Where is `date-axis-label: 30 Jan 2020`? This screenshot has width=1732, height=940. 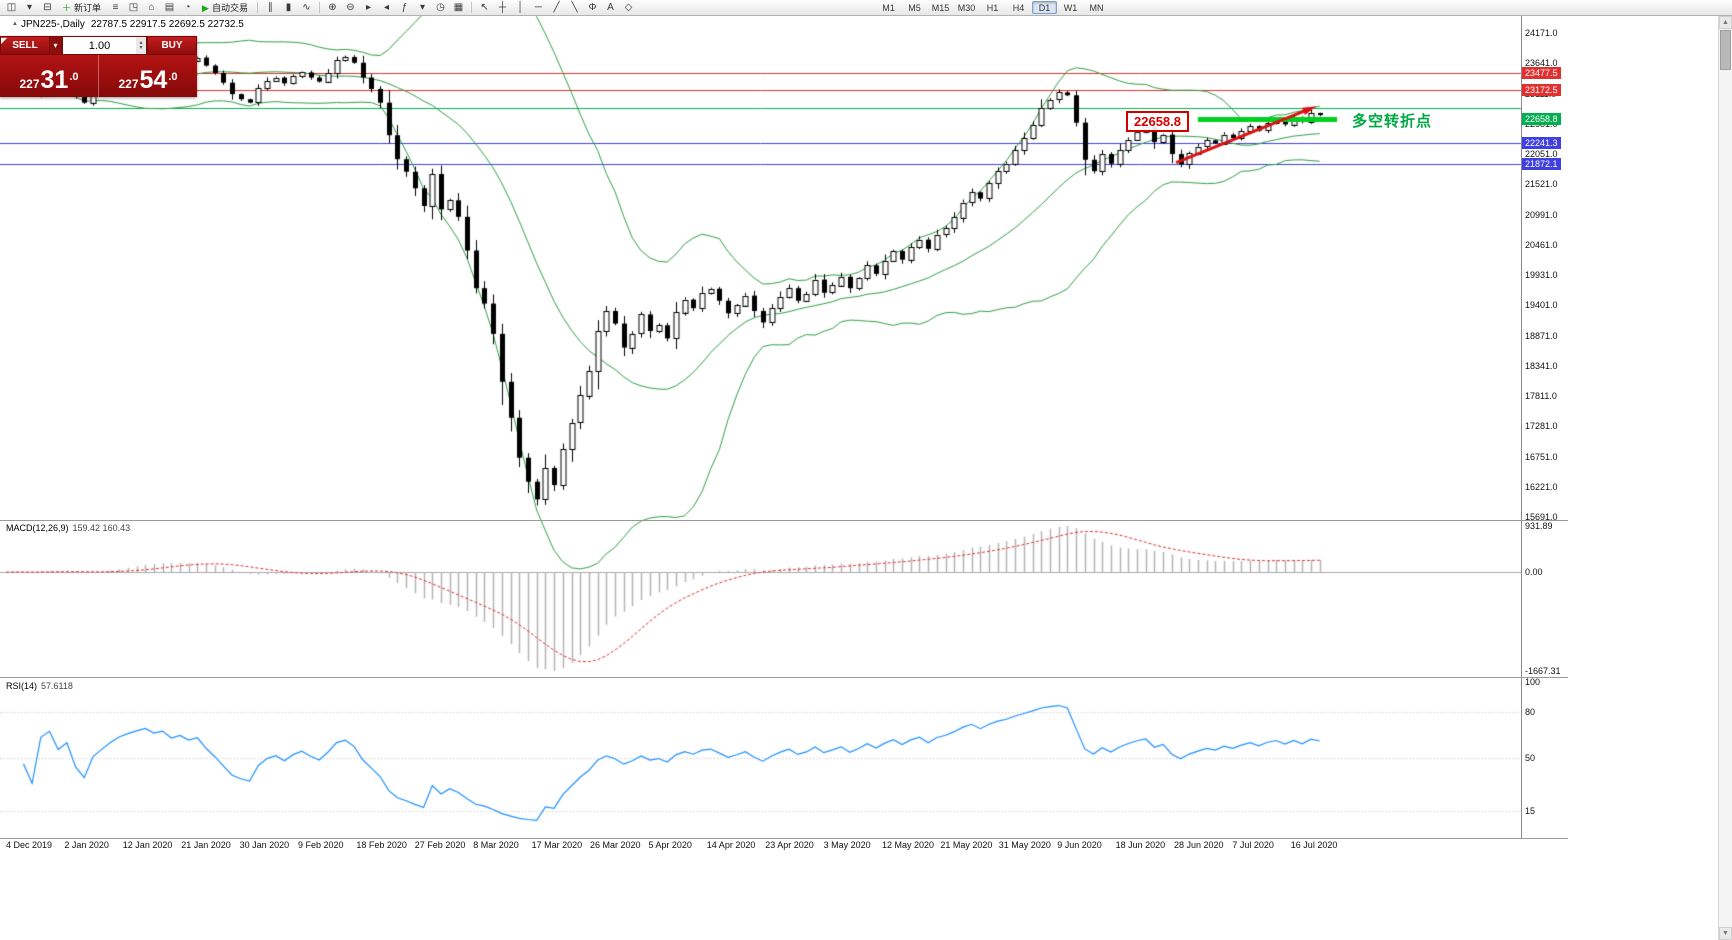 date-axis-label: 30 Jan 2020 is located at coordinates (264, 845).